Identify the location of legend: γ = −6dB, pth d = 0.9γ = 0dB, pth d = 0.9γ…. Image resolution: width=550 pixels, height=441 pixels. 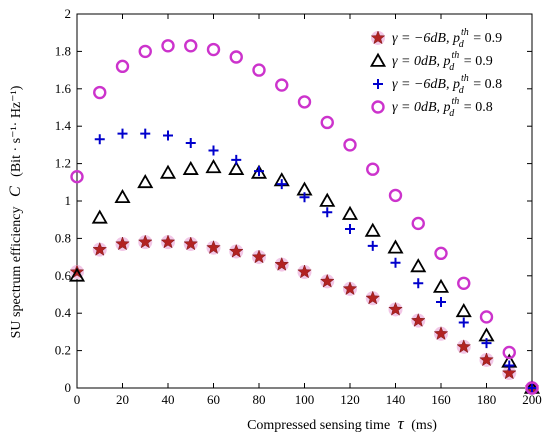
(435, 73).